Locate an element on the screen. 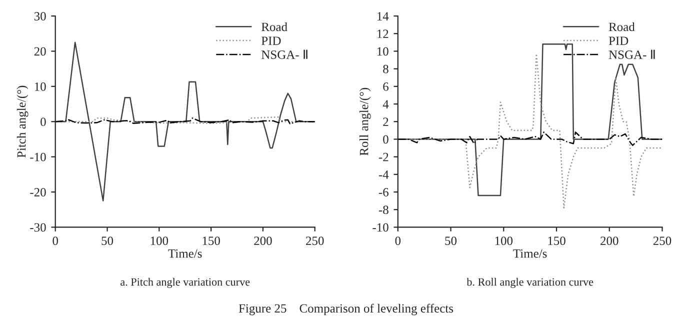  y-axis-title: Roll angle/(°) is located at coordinates (365, 122).